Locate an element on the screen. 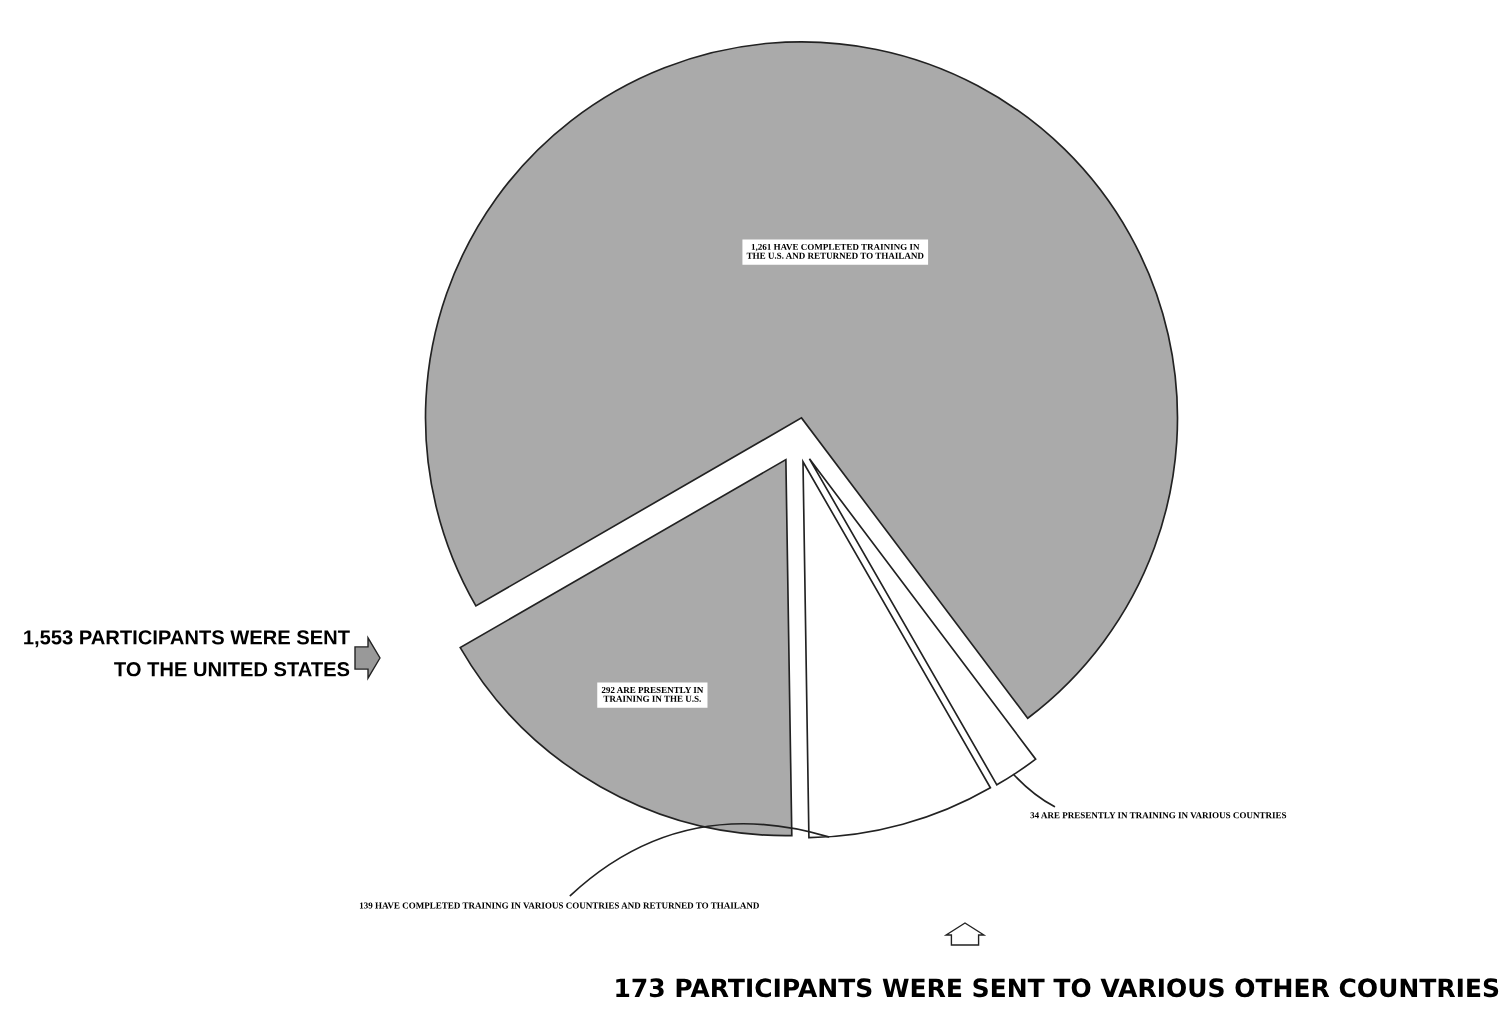  slice-label: 292 ARE PRESENTLY IN TRAINING IN THE U.S. is located at coordinates (652, 694).